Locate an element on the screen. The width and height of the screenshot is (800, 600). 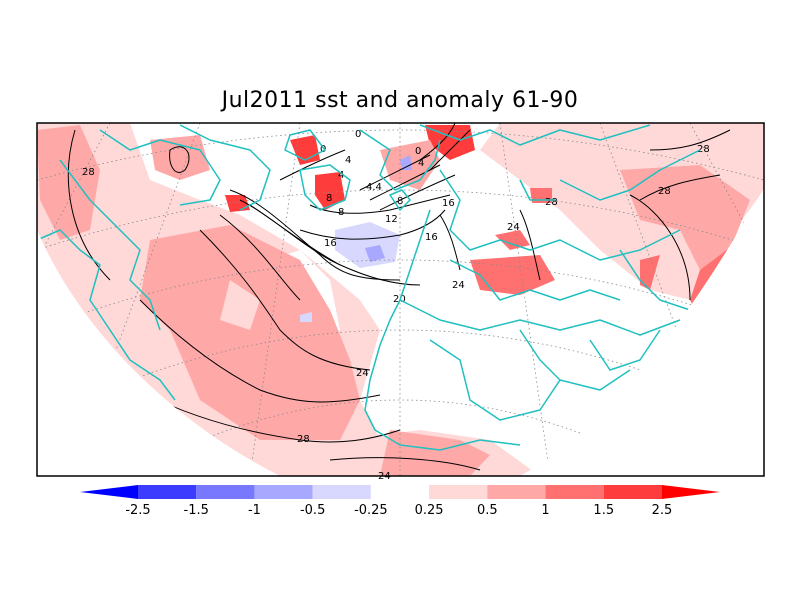
colorbar-boxes is located at coordinates (400, 492).